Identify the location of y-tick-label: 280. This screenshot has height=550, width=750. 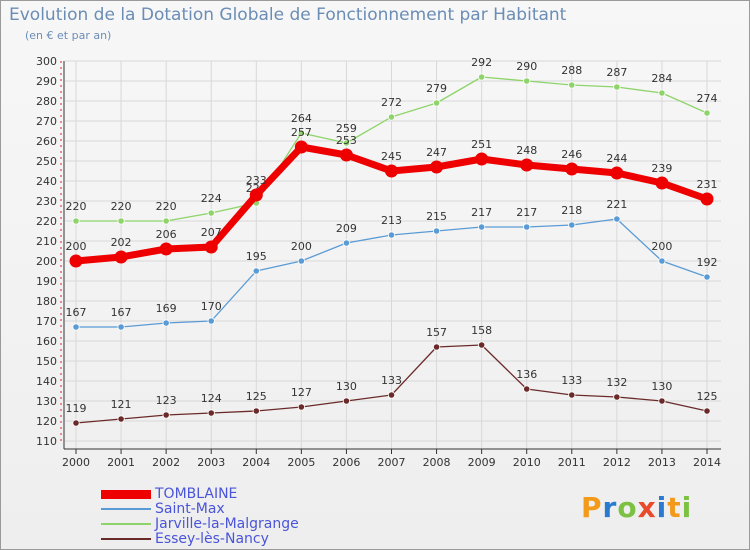
(46, 101).